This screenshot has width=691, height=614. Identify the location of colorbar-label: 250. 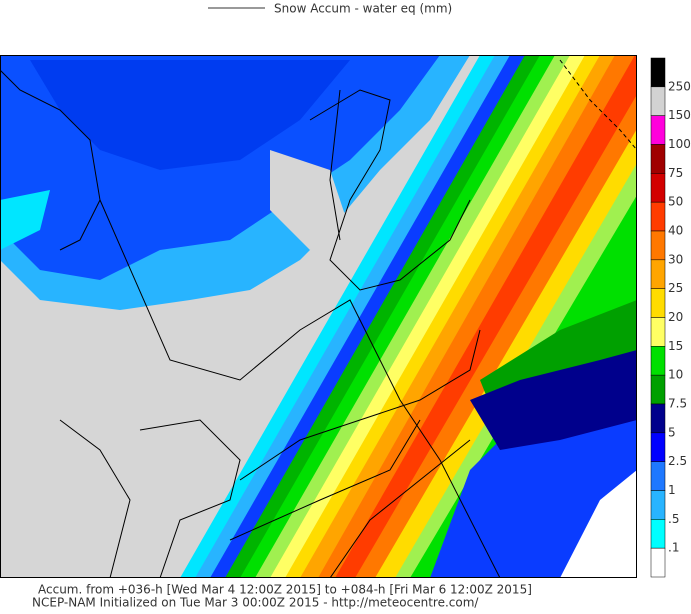
(679, 86).